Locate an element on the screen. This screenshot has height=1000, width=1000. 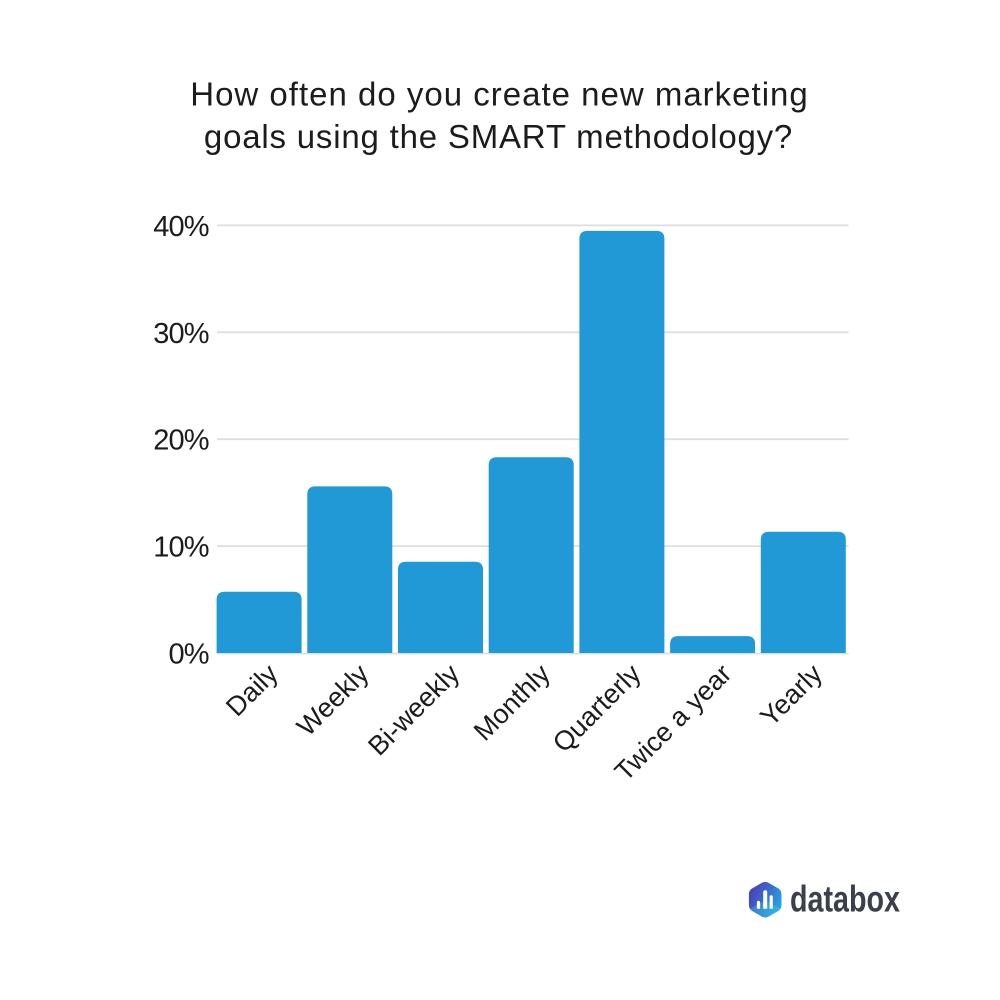
svg-text: 20% is located at coordinates (180, 441).